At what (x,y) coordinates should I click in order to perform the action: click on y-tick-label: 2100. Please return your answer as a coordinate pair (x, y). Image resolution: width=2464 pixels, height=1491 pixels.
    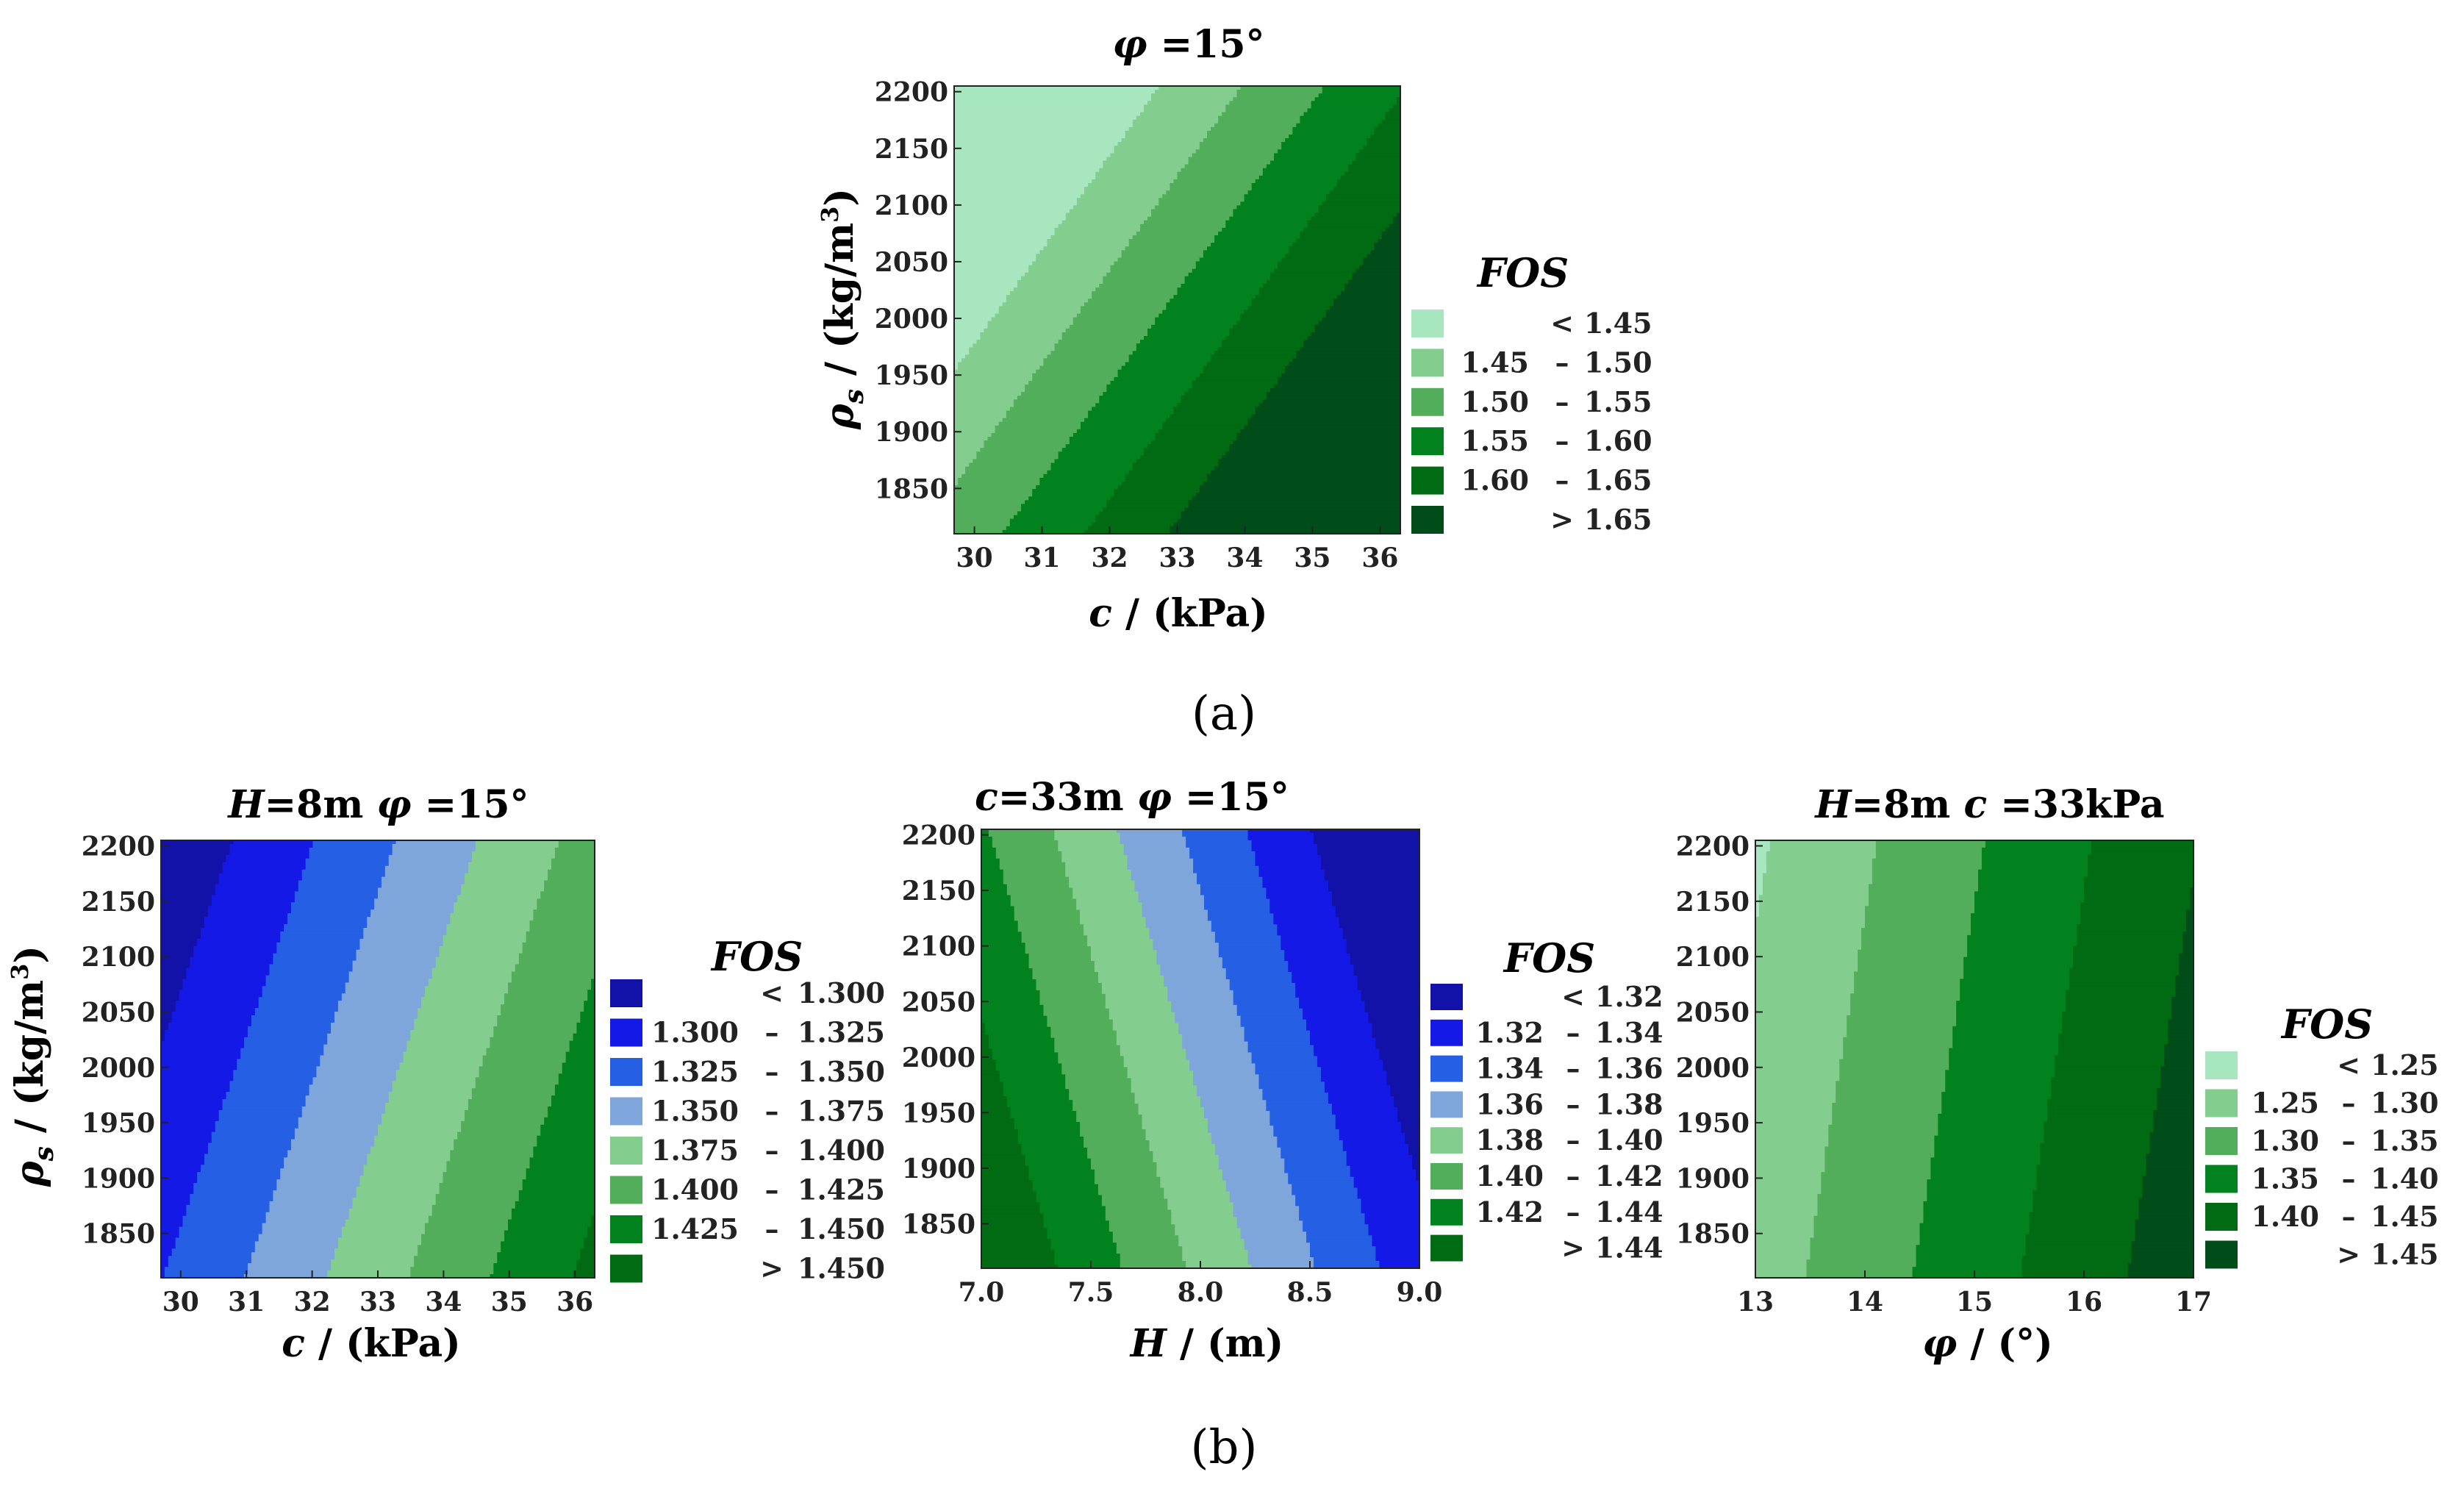
    Looking at the image, I should click on (911, 205).